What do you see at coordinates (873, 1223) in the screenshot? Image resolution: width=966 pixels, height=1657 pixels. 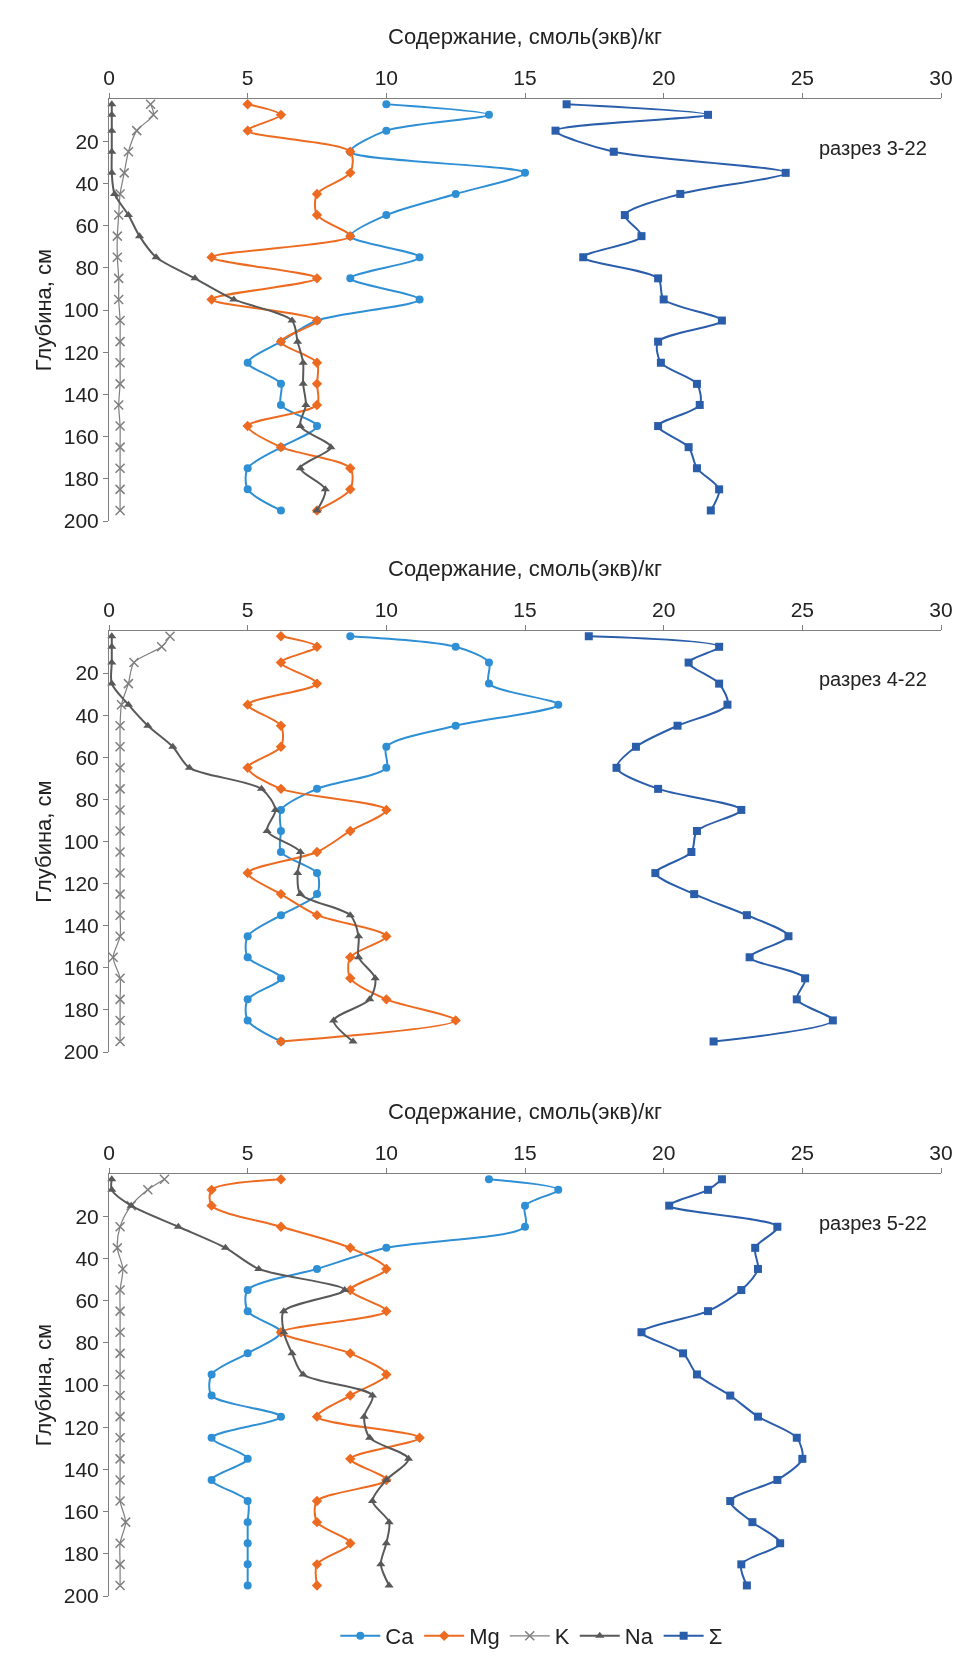 I see `annotation: разрез 5-22` at bounding box center [873, 1223].